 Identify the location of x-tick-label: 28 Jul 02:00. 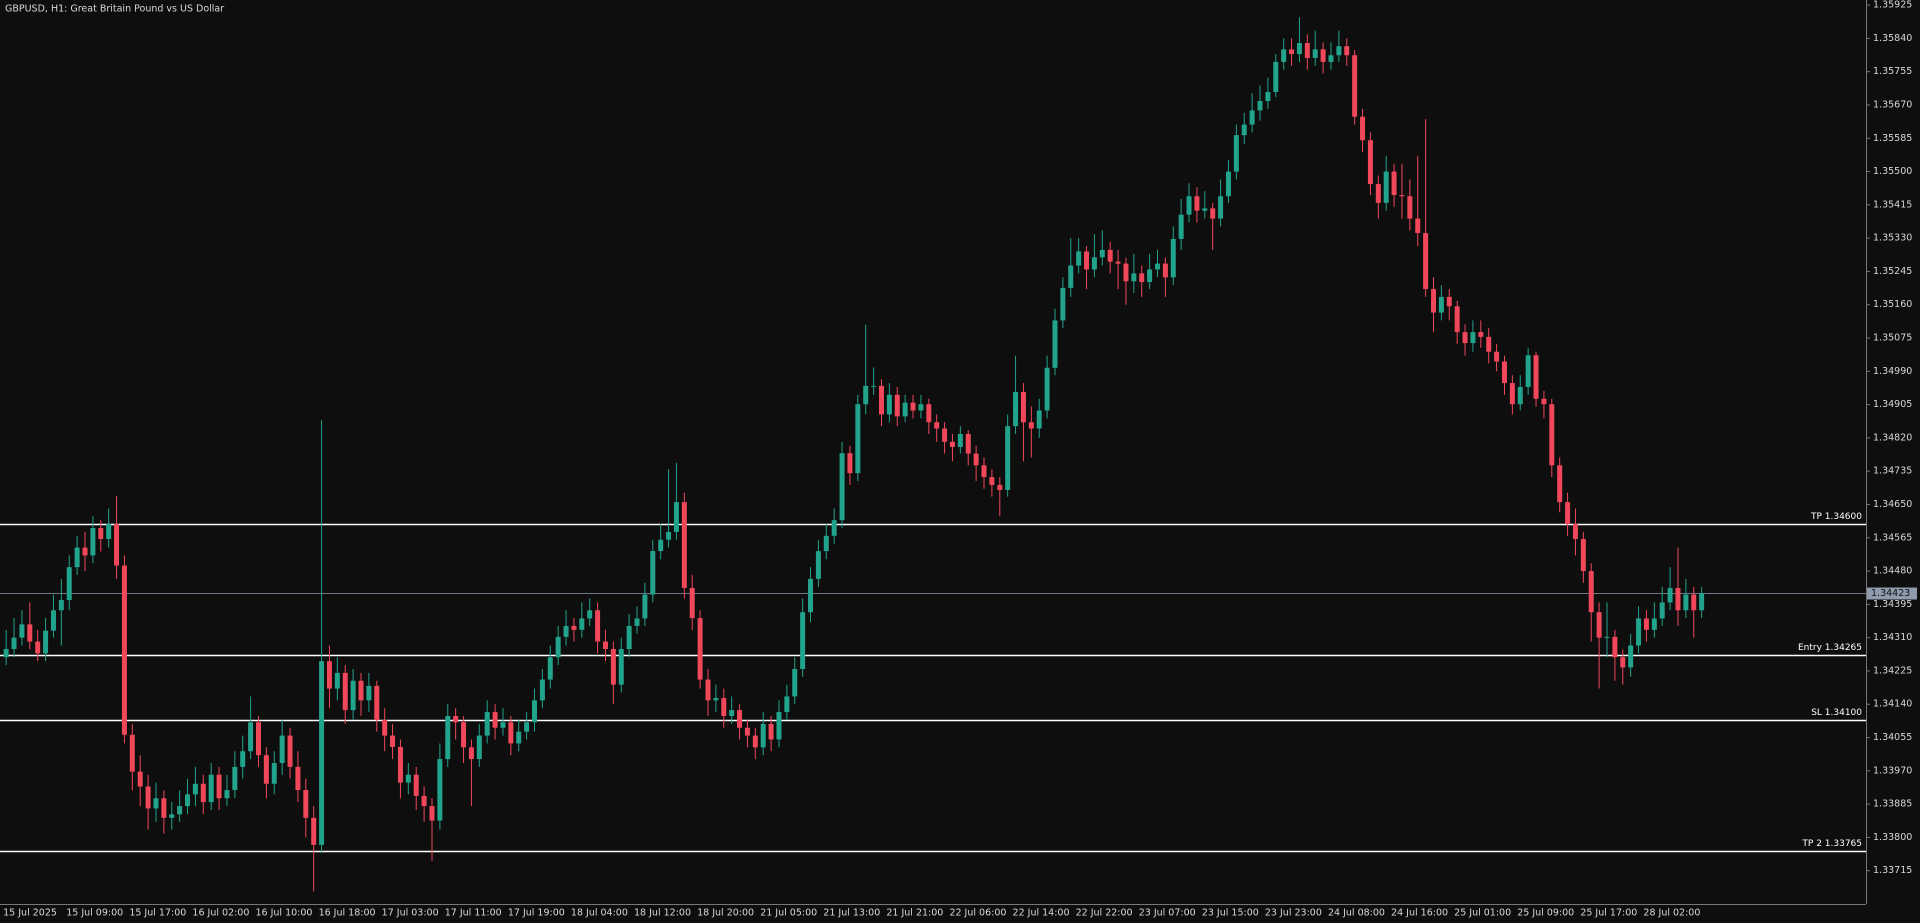
(1671, 913).